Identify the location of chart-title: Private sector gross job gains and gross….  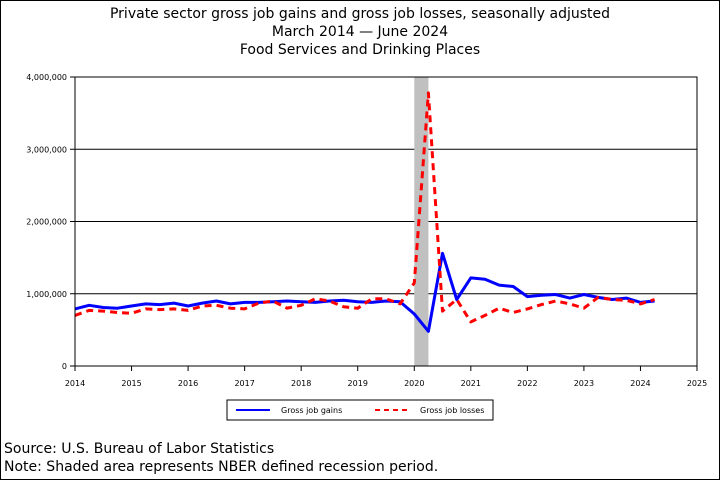
(360, 14).